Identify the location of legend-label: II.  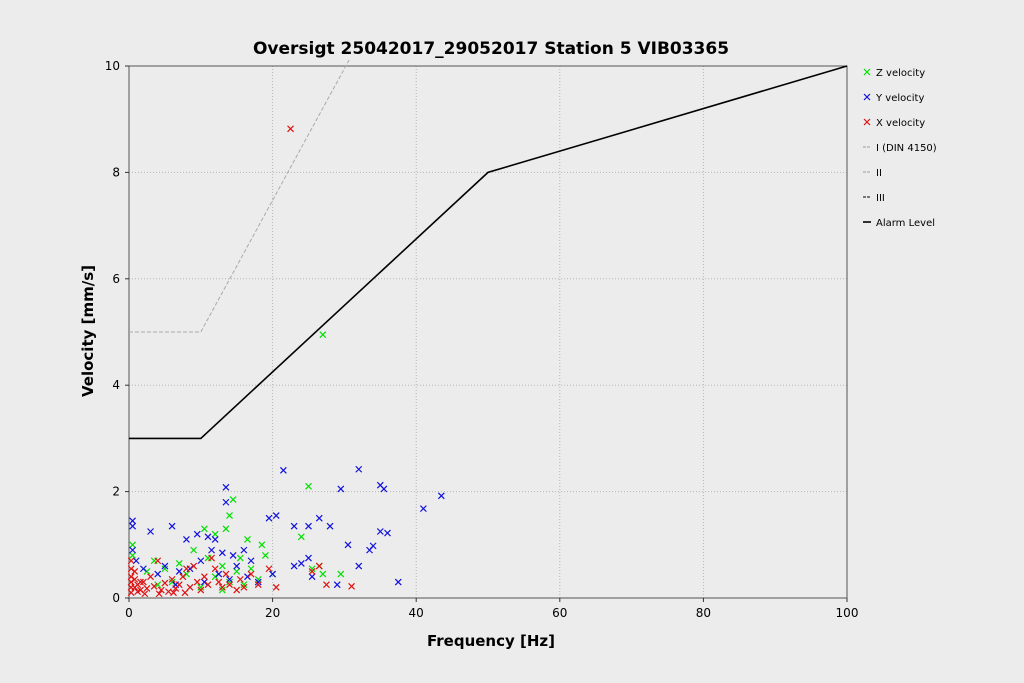
(879, 173).